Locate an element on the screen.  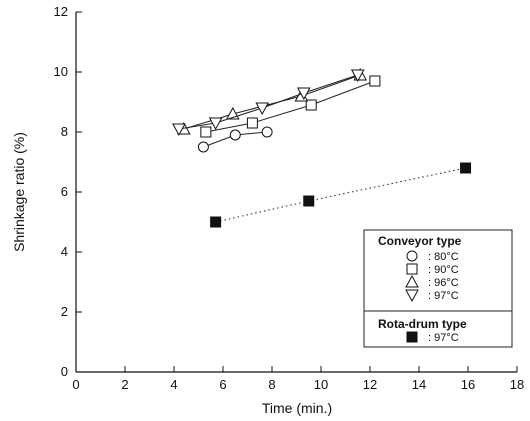
x-tick-label: 16 is located at coordinates (468, 384).